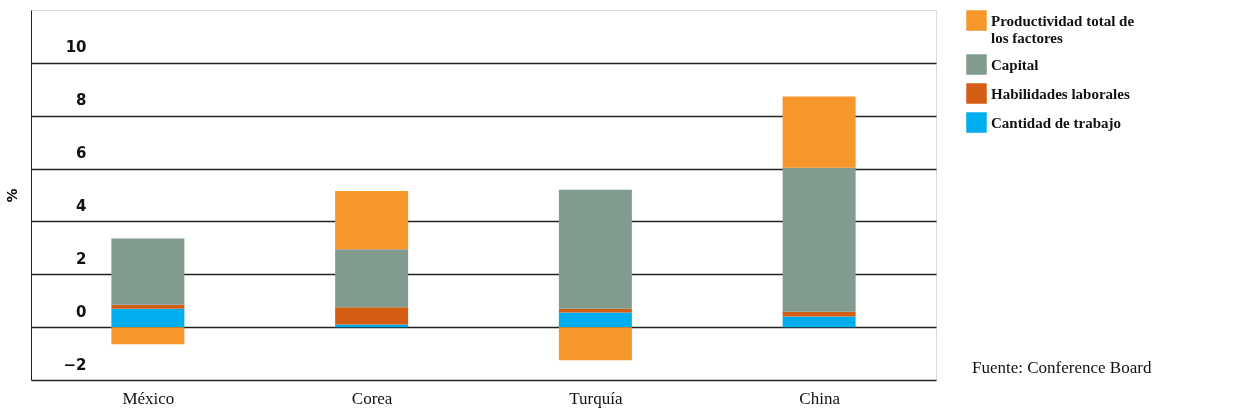 This screenshot has height=418, width=1243. Describe the element at coordinates (81, 100) in the screenshot. I see `y-tick-label: 8` at that location.